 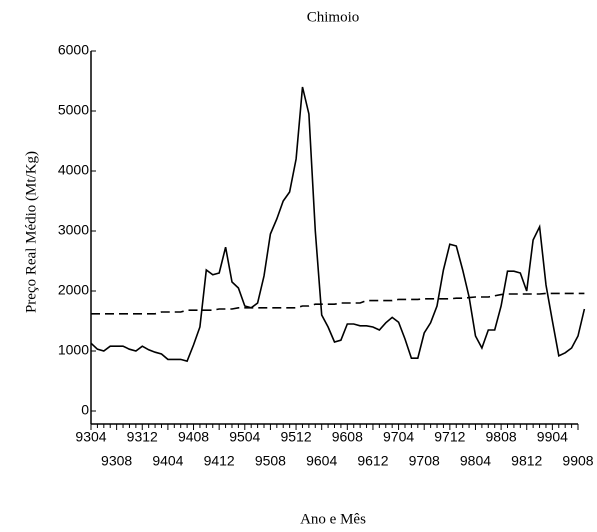 I want to click on x-tick-label: 9304, so click(x=90, y=437).